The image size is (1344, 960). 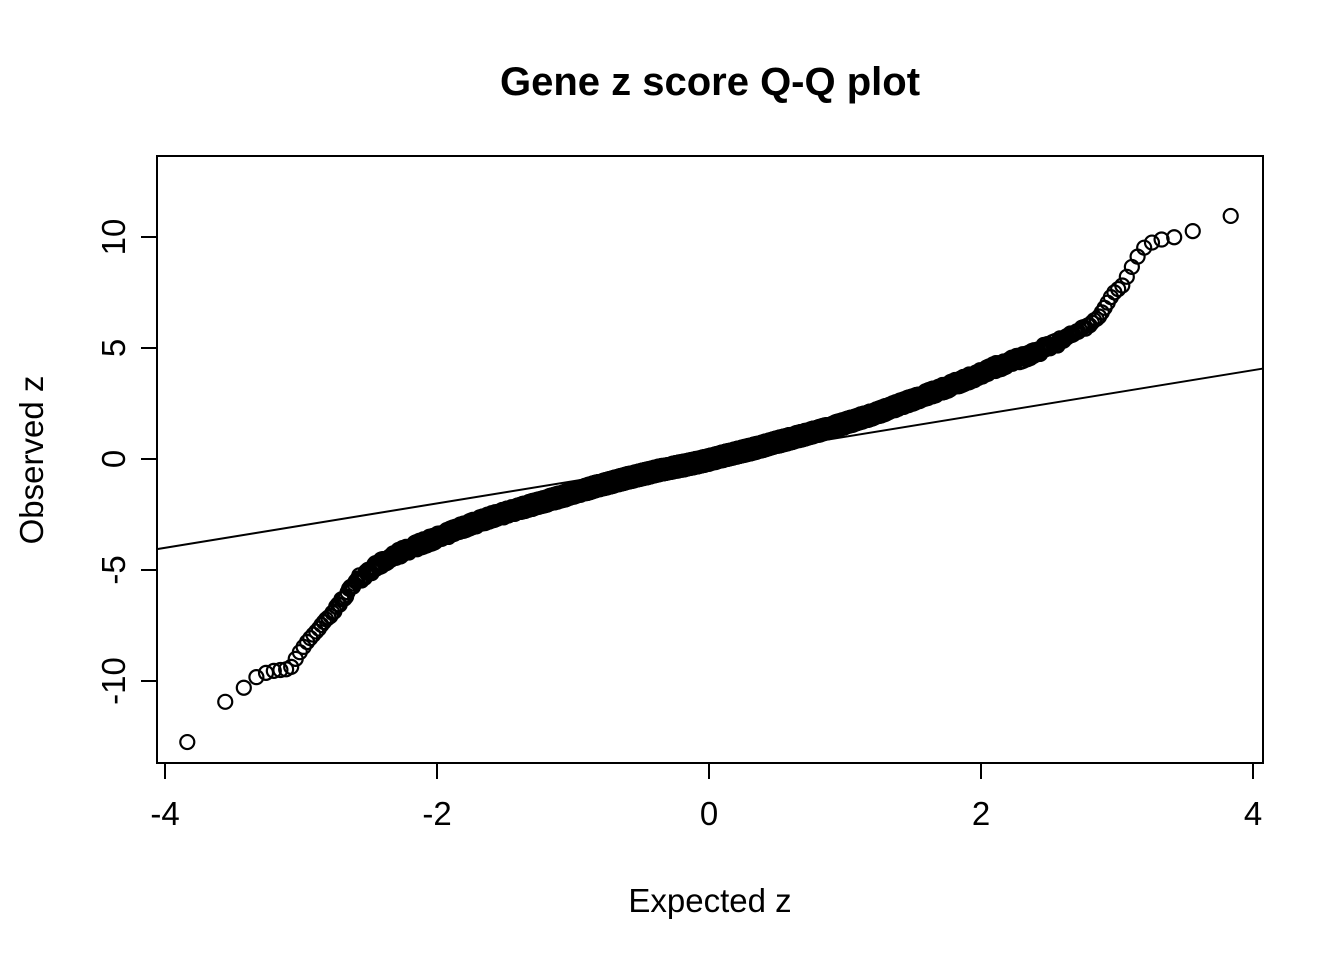 I want to click on x-axis-label: Expected z, so click(x=710, y=900).